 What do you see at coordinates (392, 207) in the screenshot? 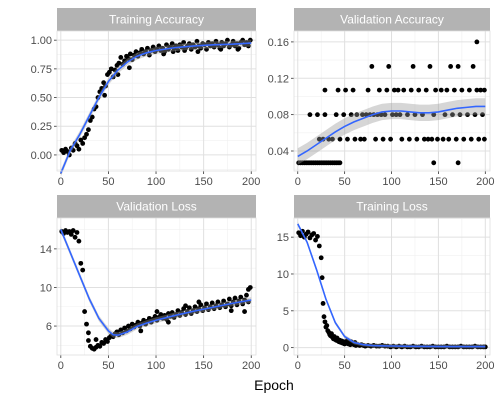
I see `panel-title: Training Loss` at bounding box center [392, 207].